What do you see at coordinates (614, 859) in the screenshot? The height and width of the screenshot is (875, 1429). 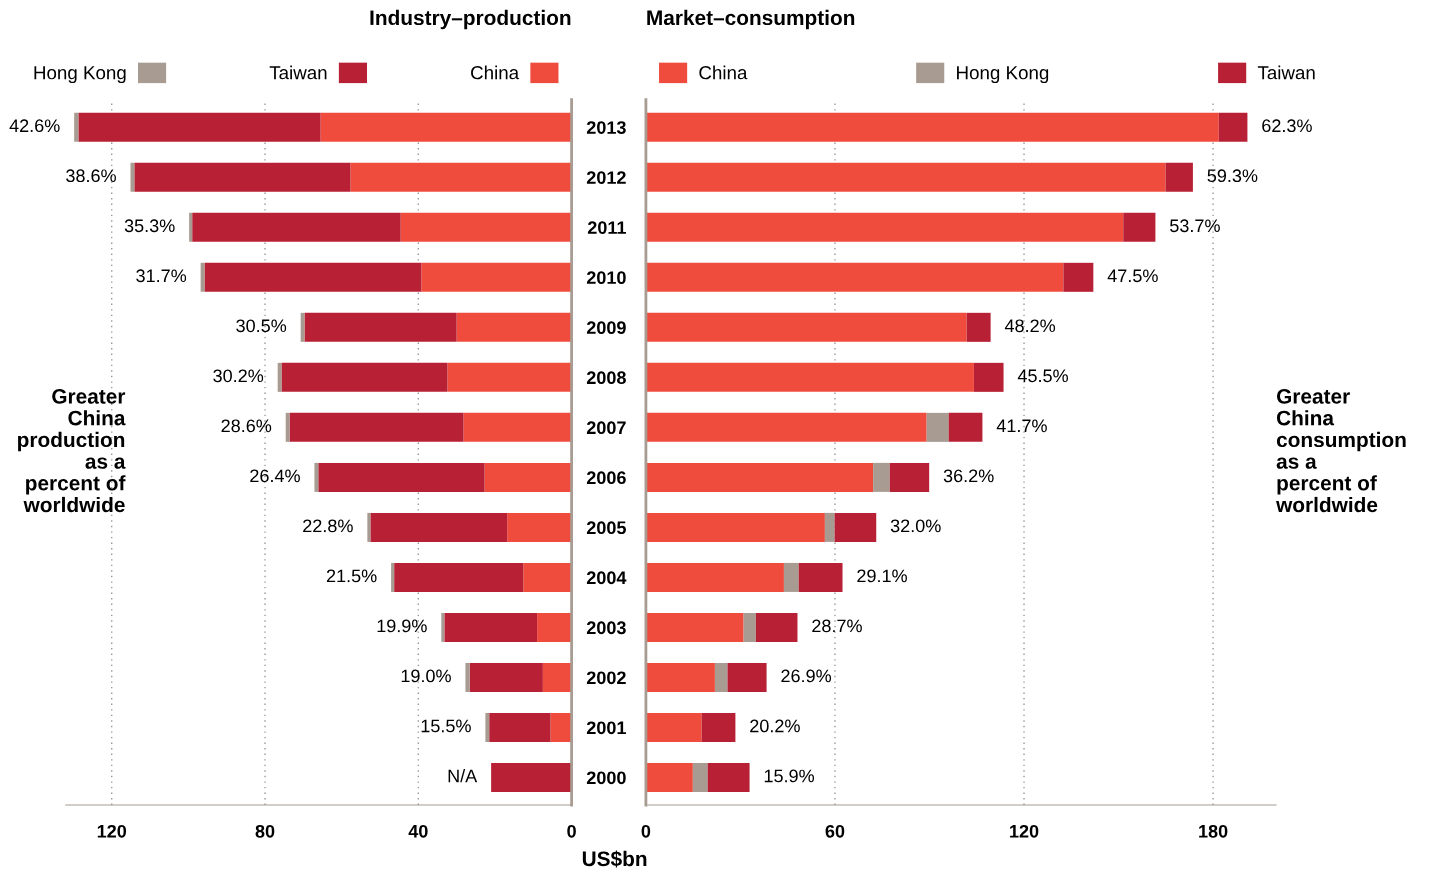 I see `x-axis-title: US$bn` at bounding box center [614, 859].